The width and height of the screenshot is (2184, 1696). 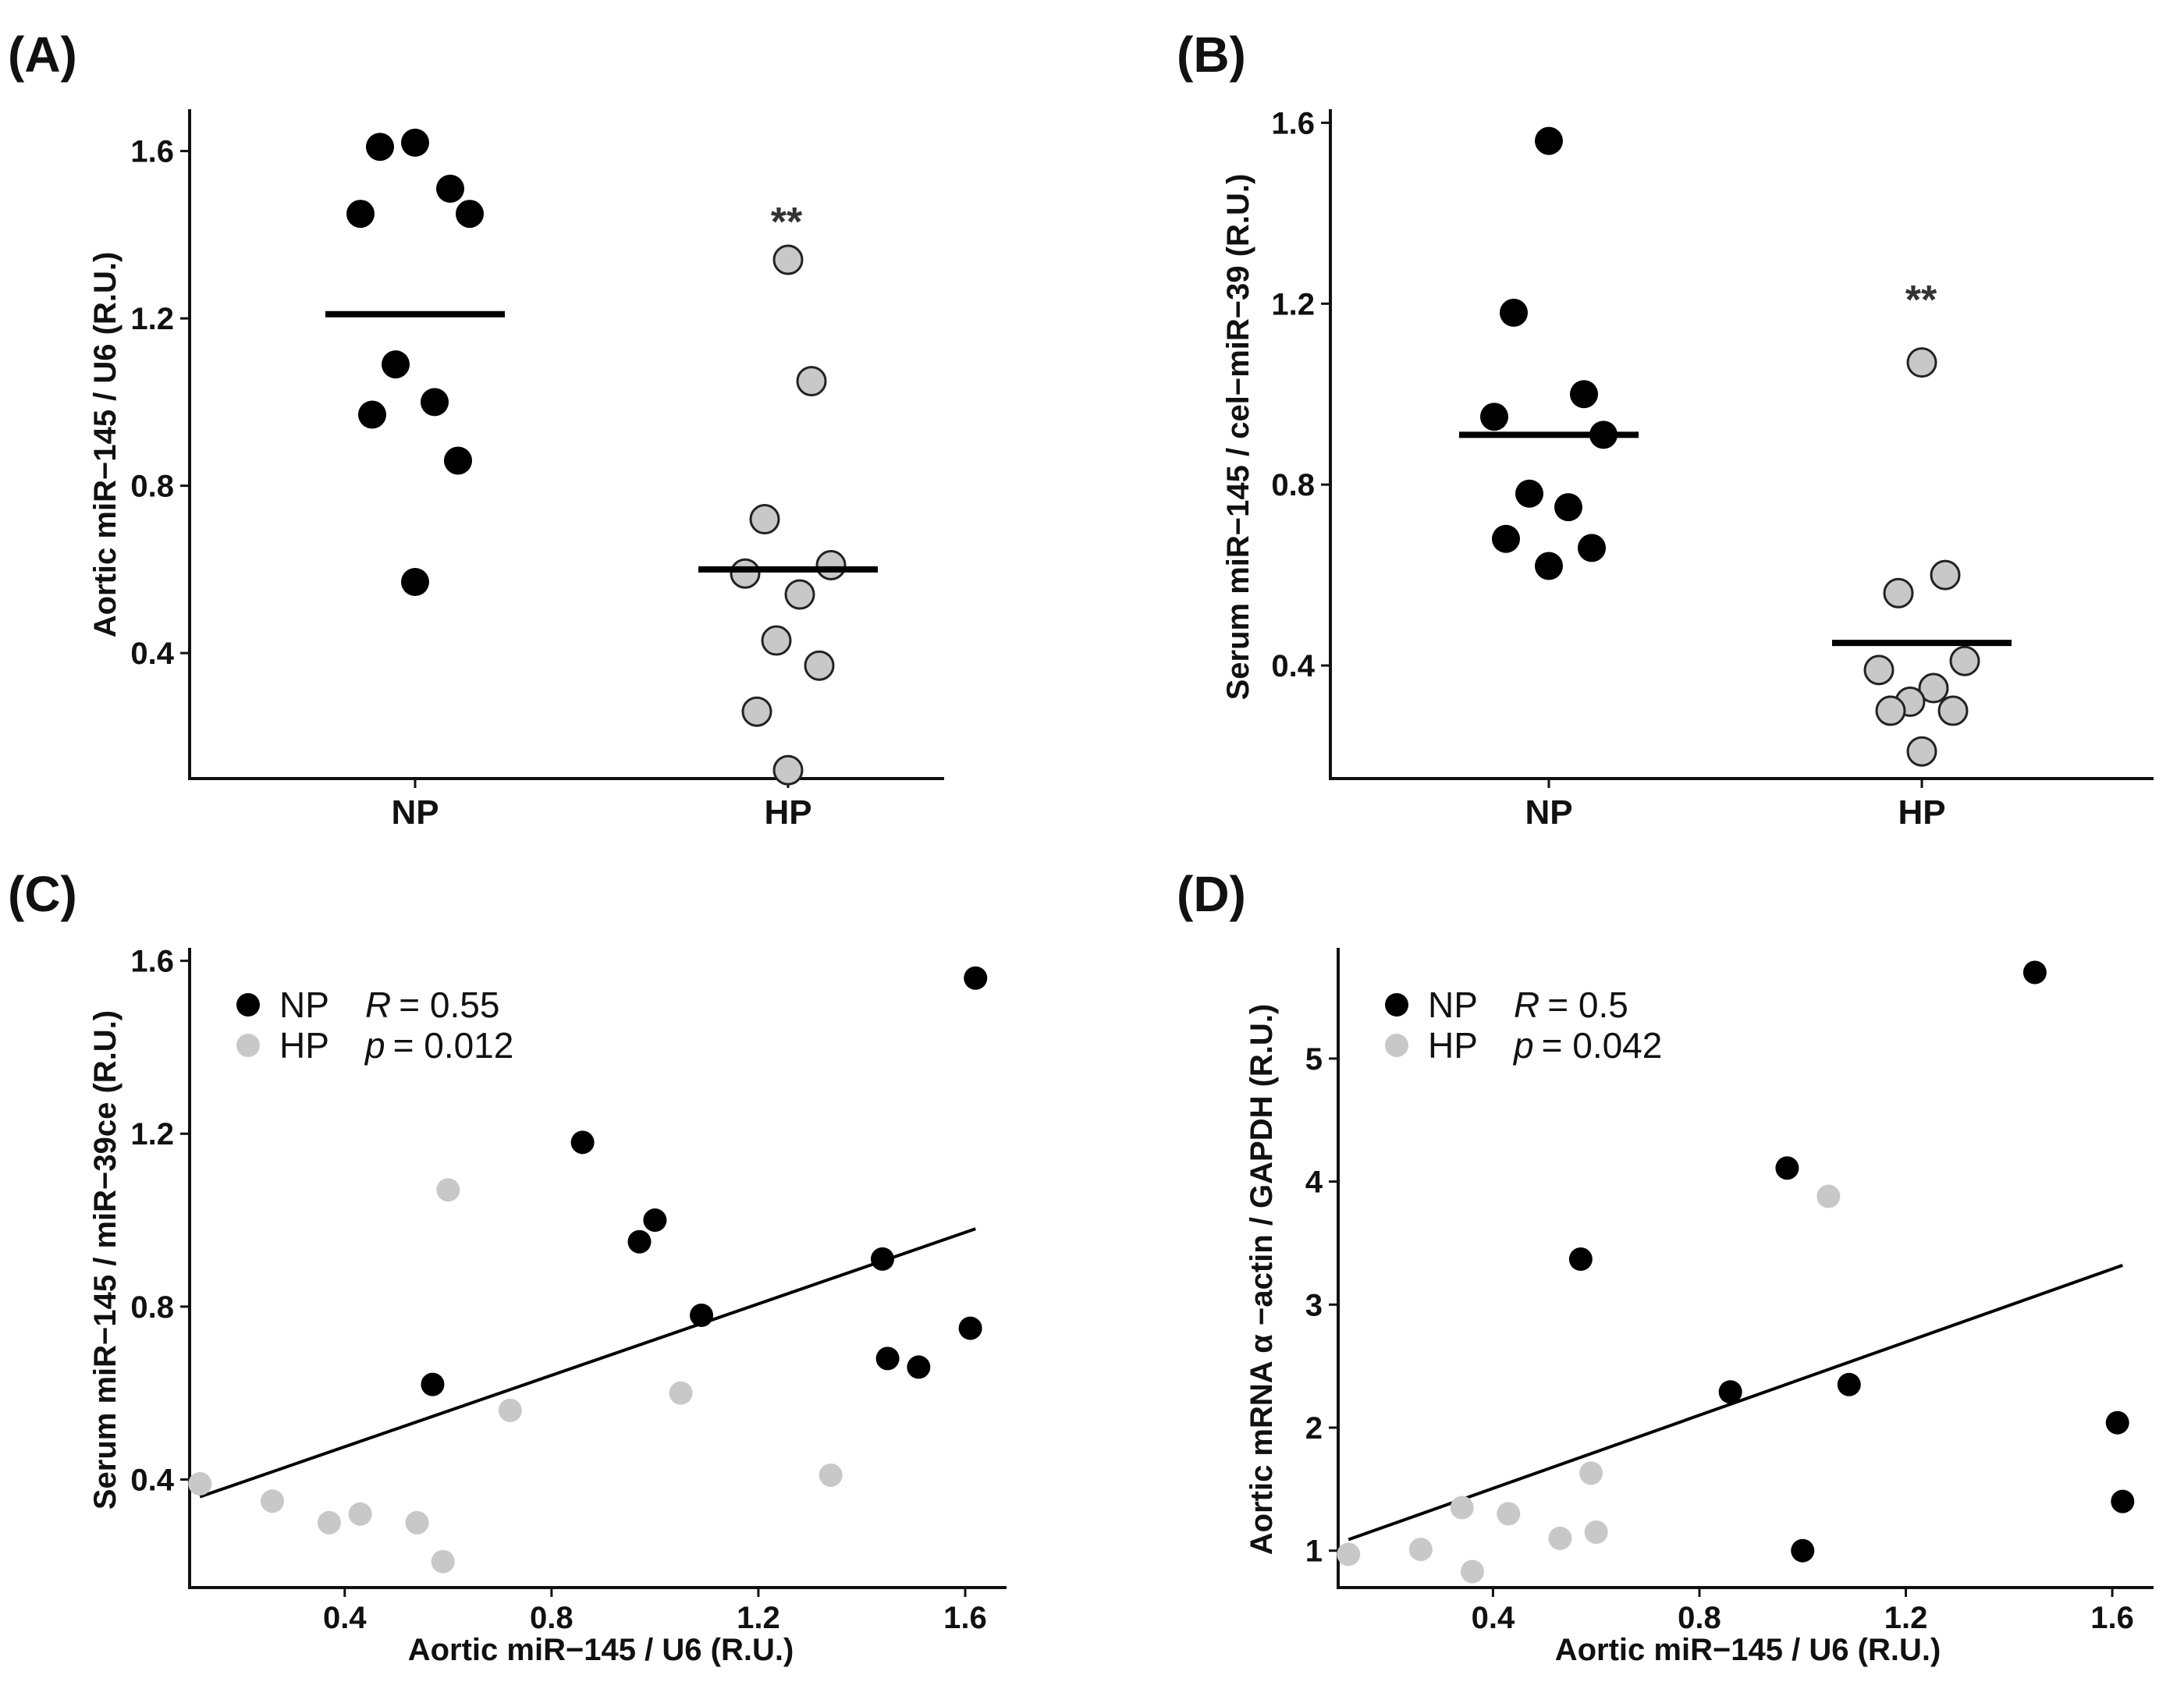 I want to click on panel-c-xtick-label: 0.8, so click(x=552, y=1618).